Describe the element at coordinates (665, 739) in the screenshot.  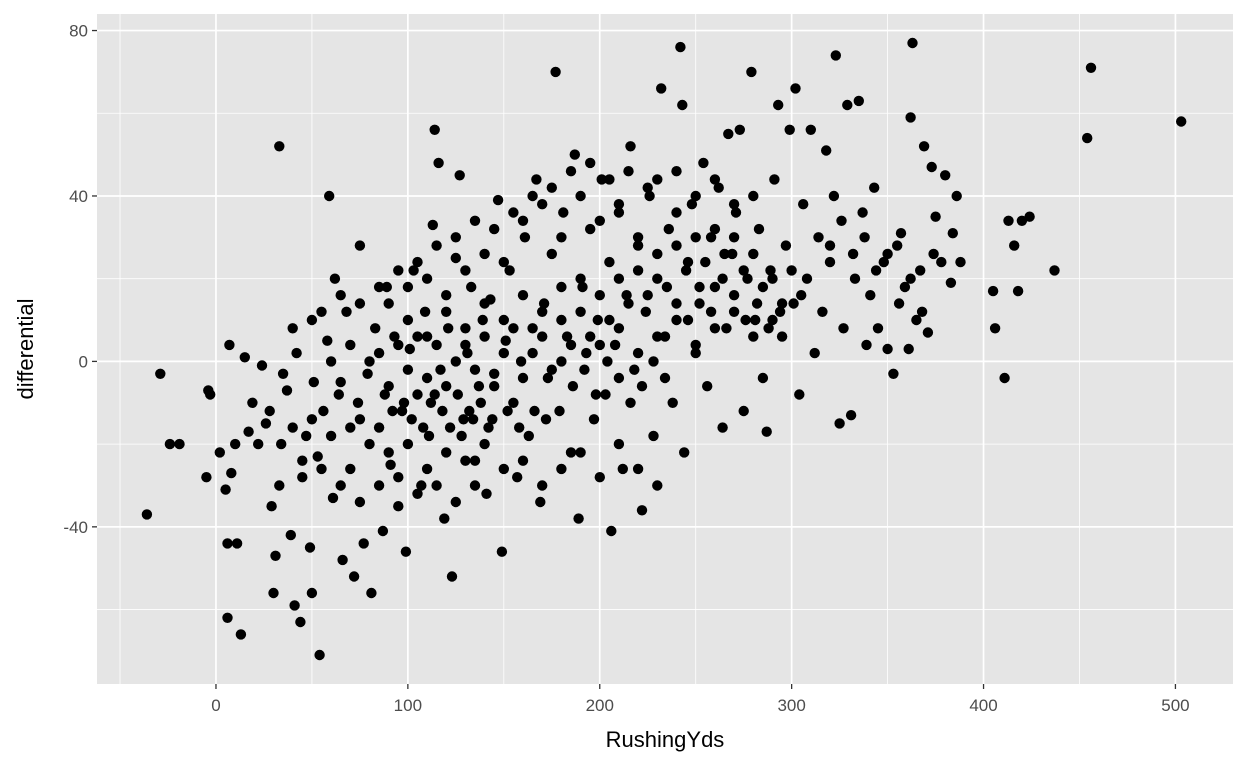
I see `x-axis-title: RushingYds` at that location.